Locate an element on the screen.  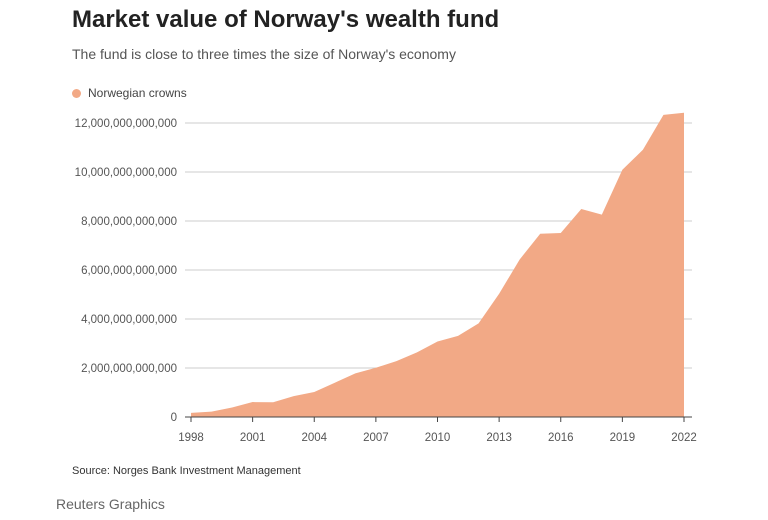
y-tick-label: 12,000,000,000,000 is located at coordinates (126, 124).